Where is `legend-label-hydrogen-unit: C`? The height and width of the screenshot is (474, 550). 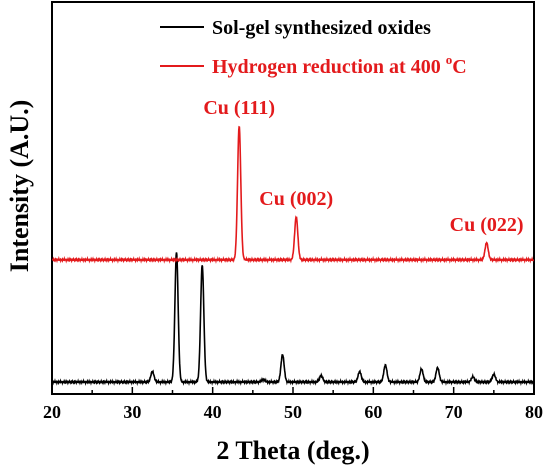 legend-label-hydrogen-unit: C is located at coordinates (459, 67).